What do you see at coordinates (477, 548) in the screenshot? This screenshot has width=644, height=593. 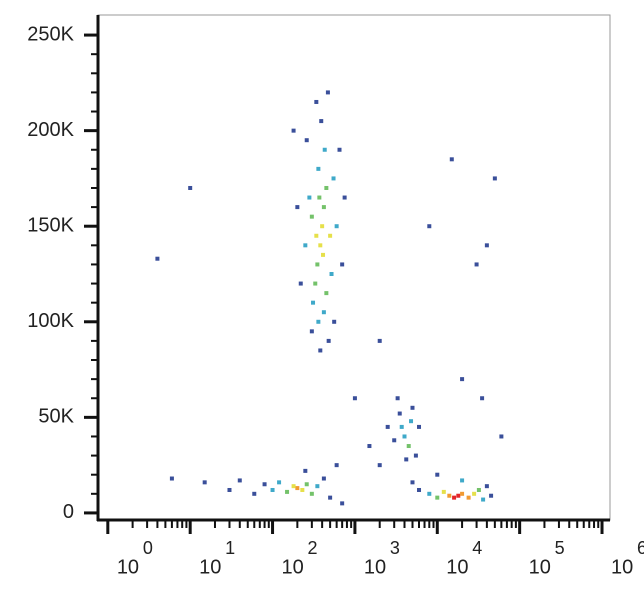 I see `x-tick-exponent: 4` at bounding box center [477, 548].